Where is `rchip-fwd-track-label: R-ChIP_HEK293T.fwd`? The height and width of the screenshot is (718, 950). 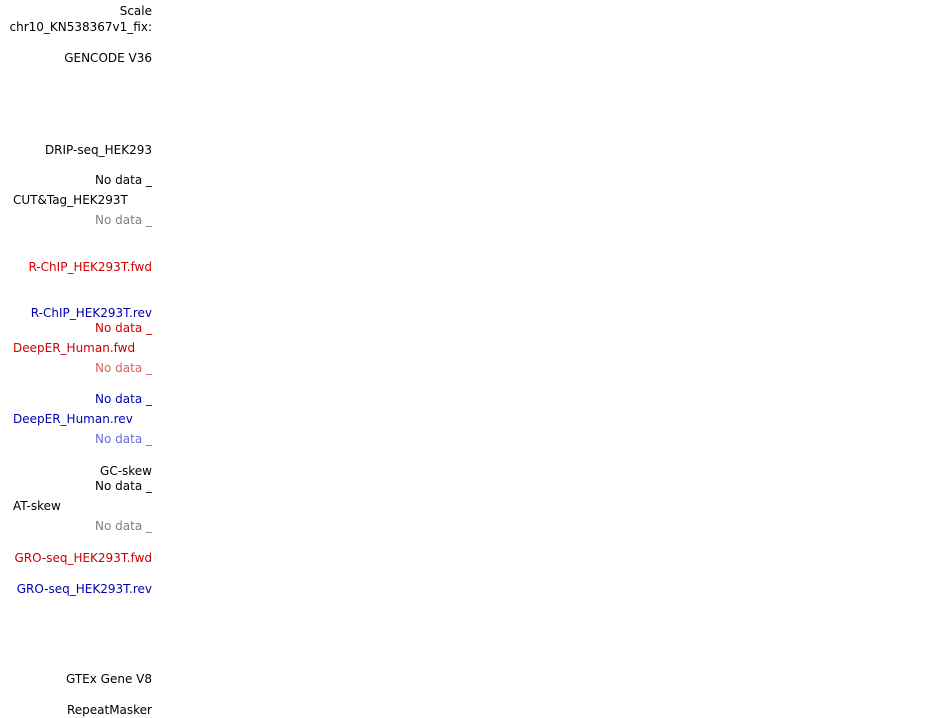
rchip-fwd-track-label: R-ChIP_HEK293T.fwd is located at coordinates (90, 267).